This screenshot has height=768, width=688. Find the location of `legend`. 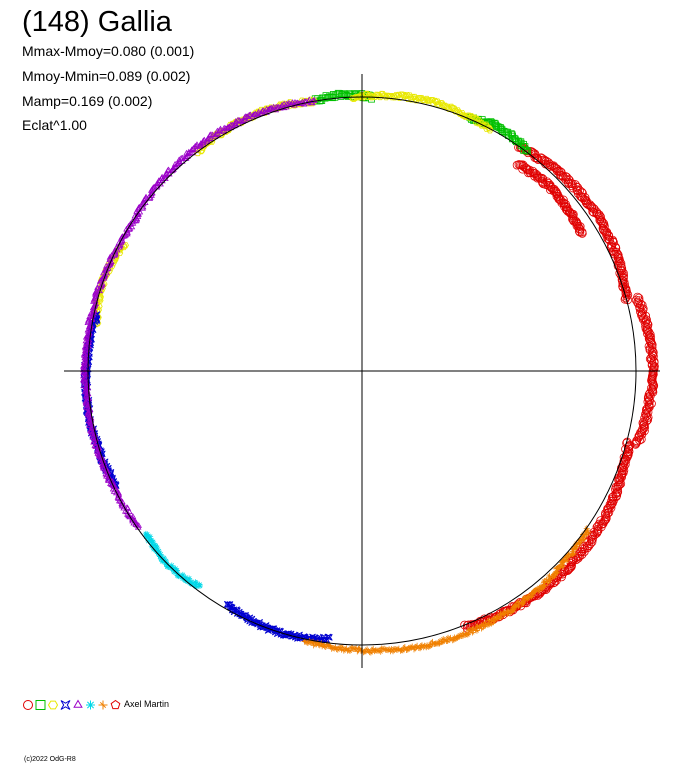

legend is located at coordinates (72, 704).